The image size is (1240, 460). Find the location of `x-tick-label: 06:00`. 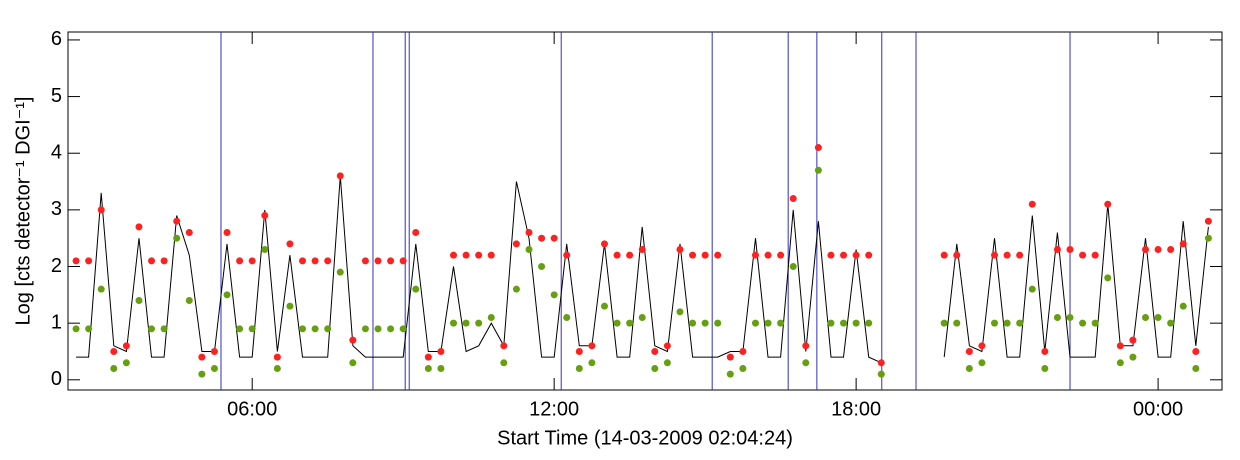

x-tick-label: 06:00 is located at coordinates (252, 409).